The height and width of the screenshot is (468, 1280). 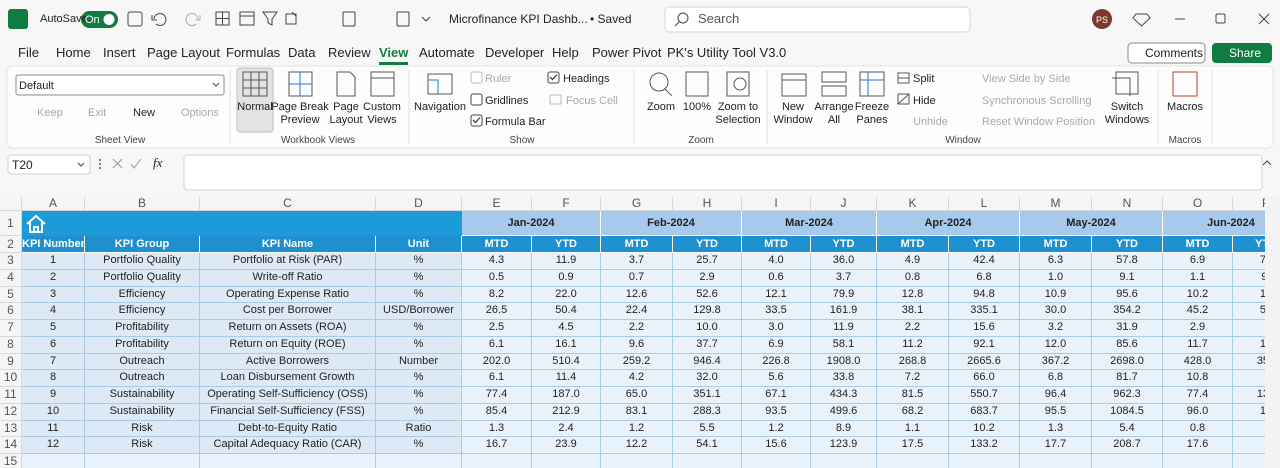 What do you see at coordinates (1272, 332) in the screenshot?
I see `vertical-scrollbar` at bounding box center [1272, 332].